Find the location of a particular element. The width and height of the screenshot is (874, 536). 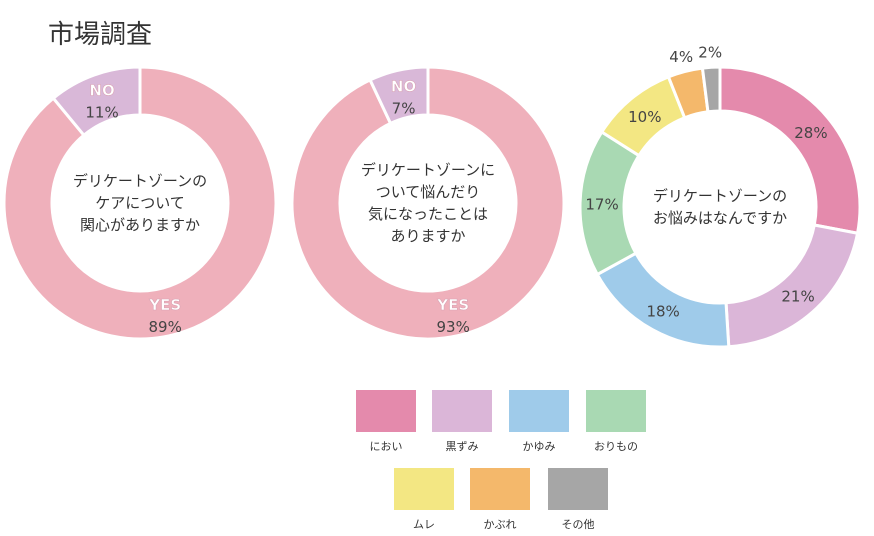

legend-item: おりもの is located at coordinates (616, 422).